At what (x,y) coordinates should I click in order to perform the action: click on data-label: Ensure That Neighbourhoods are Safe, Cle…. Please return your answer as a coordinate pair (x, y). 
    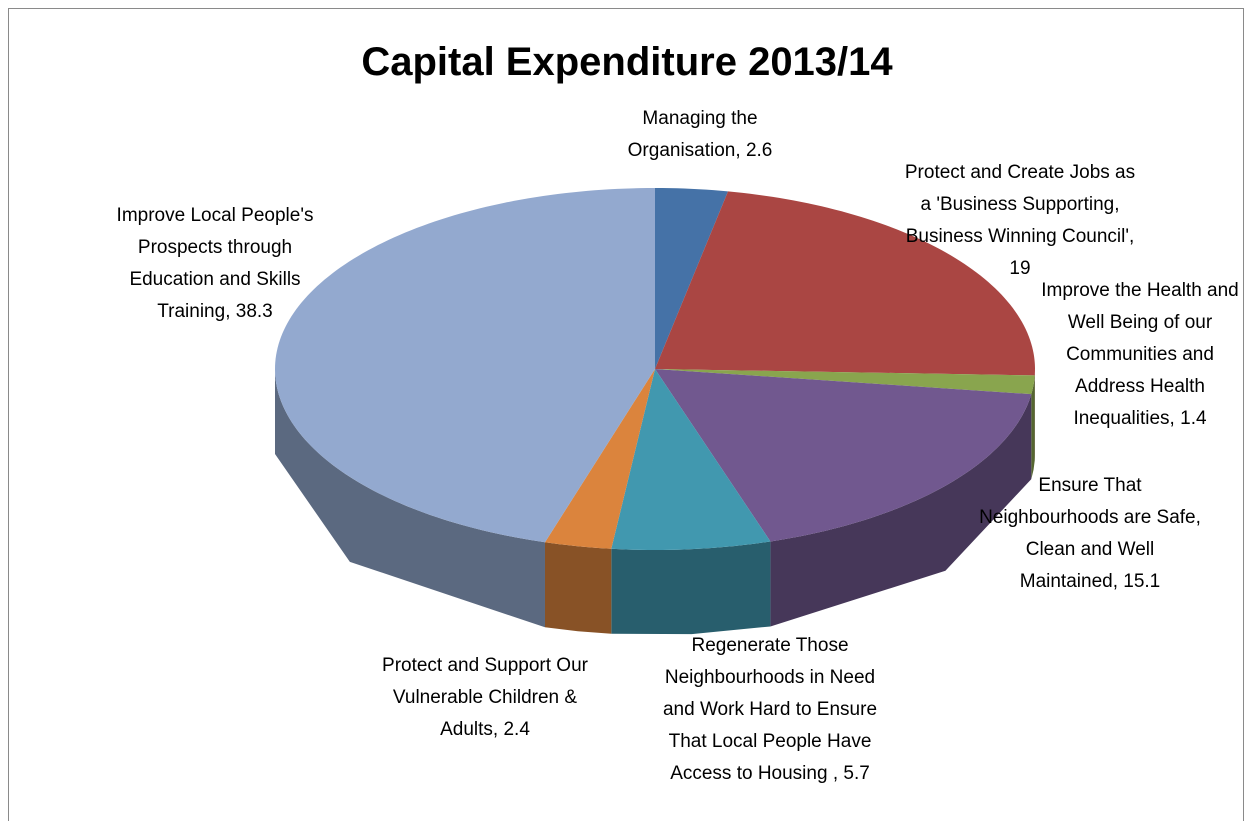
    Looking at the image, I should click on (1090, 534).